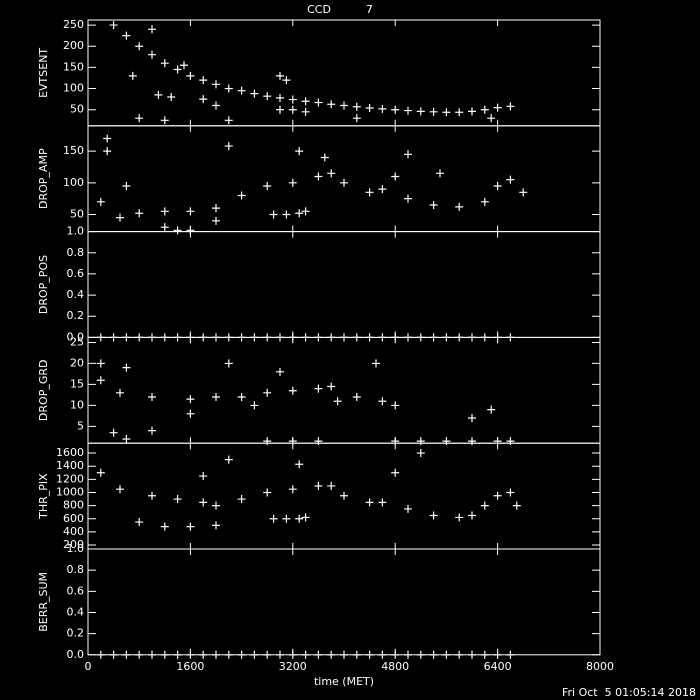 Image resolution: width=700 pixels, height=700 pixels. Describe the element at coordinates (70, 465) in the screenshot. I see `y-tick-label: 1400` at that location.